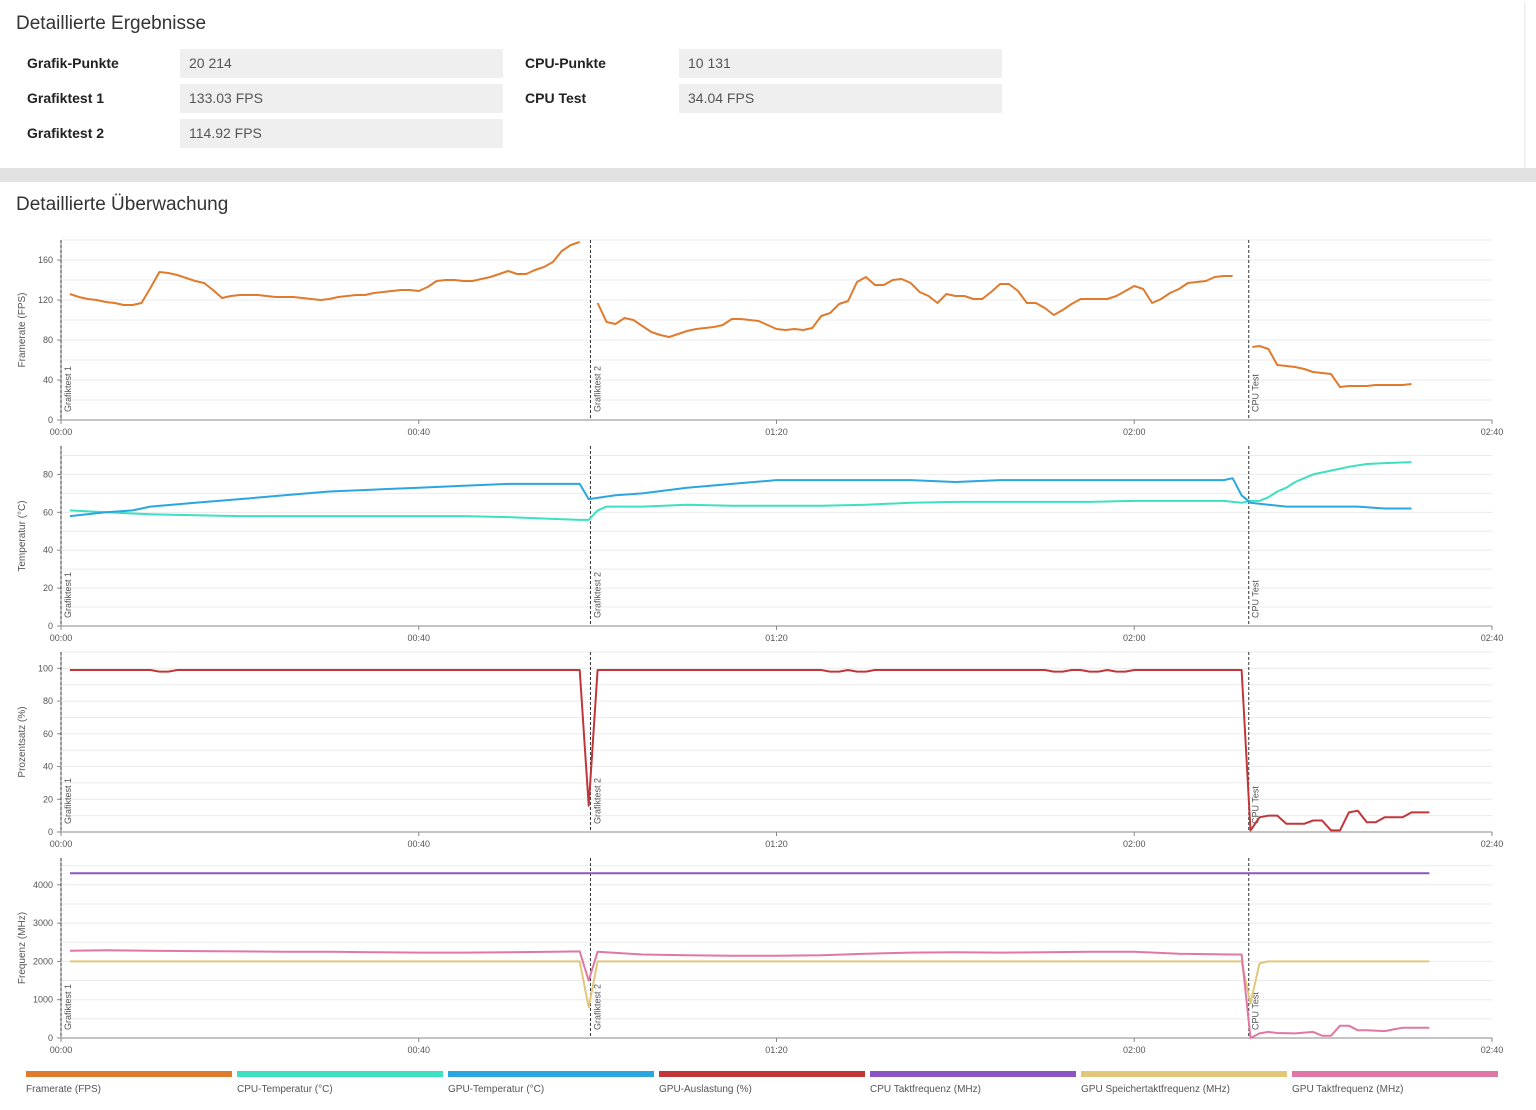  Describe the element at coordinates (111, 23) in the screenshot. I see `results-title: Detaillierte Ergebnisse` at that location.